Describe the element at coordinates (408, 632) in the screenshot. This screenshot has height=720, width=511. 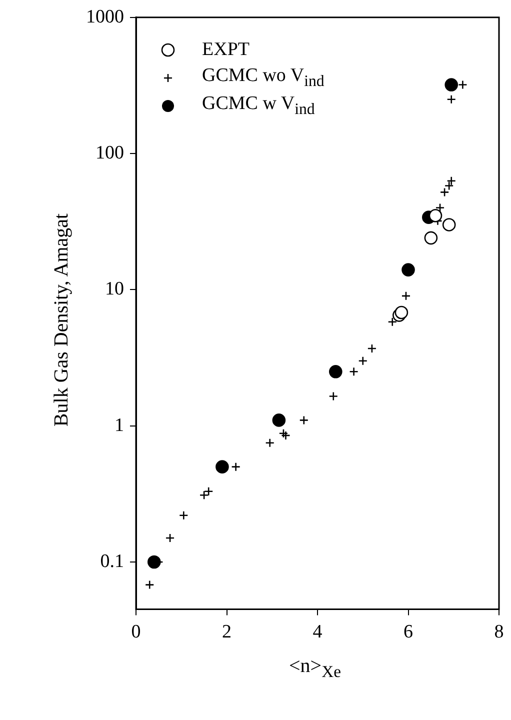
I see `x-tick-label: 6` at that location.